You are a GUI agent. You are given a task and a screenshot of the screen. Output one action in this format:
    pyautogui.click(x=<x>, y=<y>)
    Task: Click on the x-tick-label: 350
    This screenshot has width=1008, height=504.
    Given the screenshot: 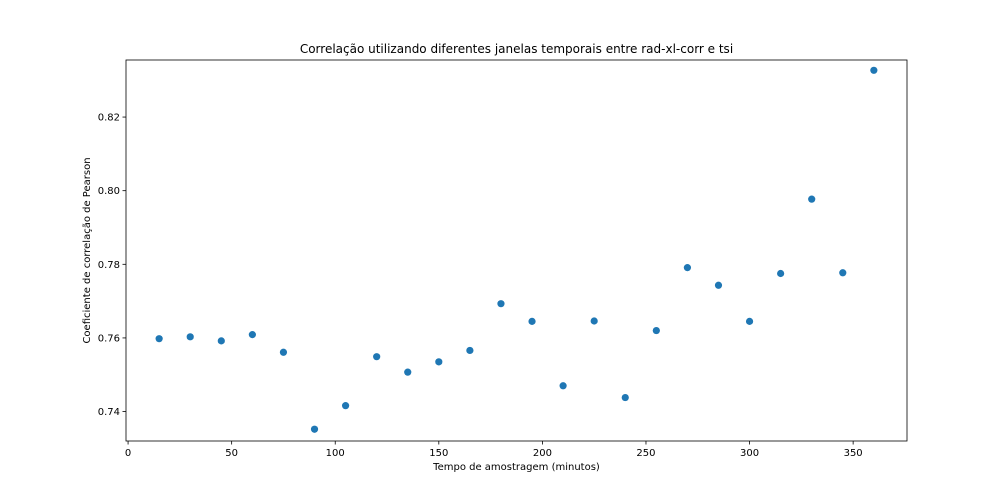 What is the action you would take?
    pyautogui.click(x=853, y=453)
    